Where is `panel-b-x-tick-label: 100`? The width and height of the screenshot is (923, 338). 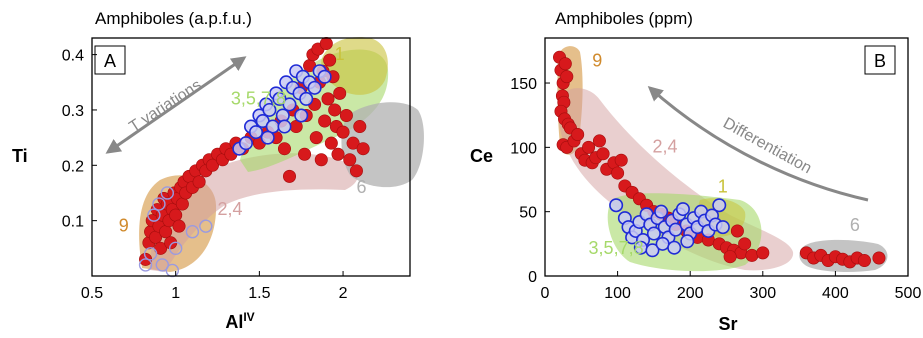 panel-b-x-tick-label: 100 is located at coordinates (617, 293).